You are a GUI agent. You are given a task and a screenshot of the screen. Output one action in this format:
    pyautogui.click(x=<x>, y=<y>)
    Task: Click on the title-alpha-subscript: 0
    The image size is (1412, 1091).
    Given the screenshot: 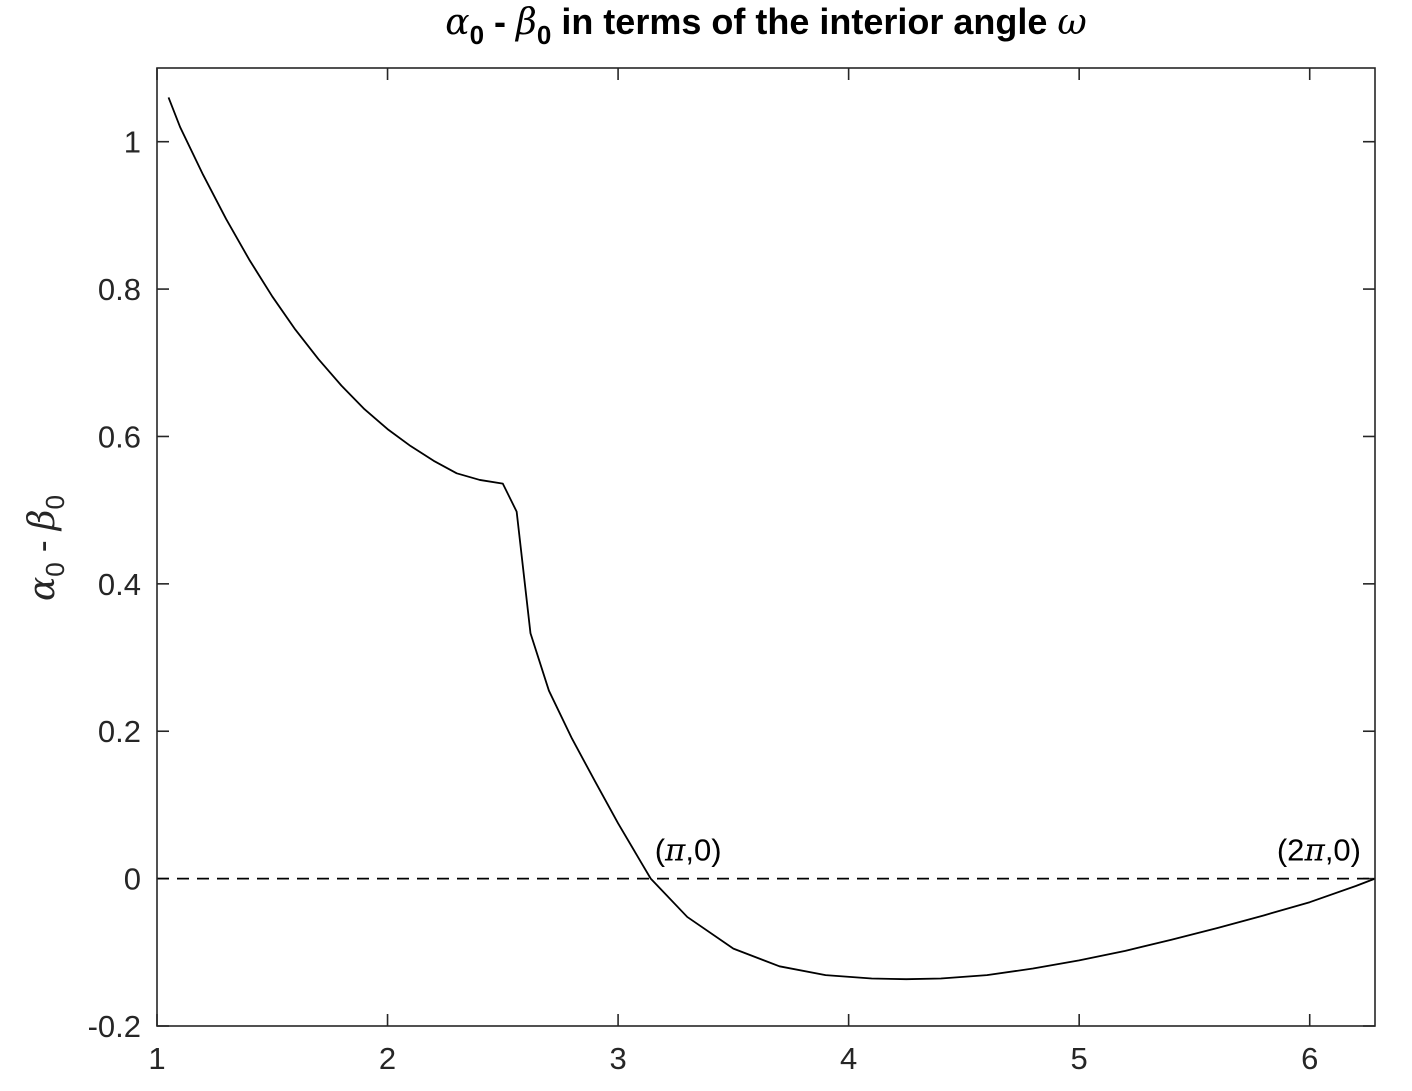 What is the action you would take?
    pyautogui.click(x=477, y=35)
    